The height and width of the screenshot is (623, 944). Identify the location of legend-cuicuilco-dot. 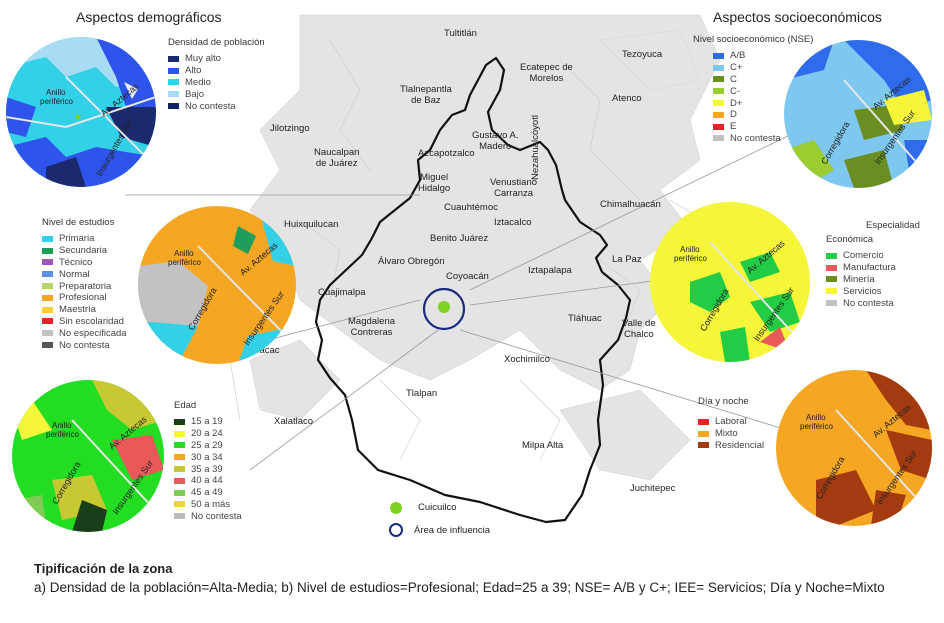
(396, 508).